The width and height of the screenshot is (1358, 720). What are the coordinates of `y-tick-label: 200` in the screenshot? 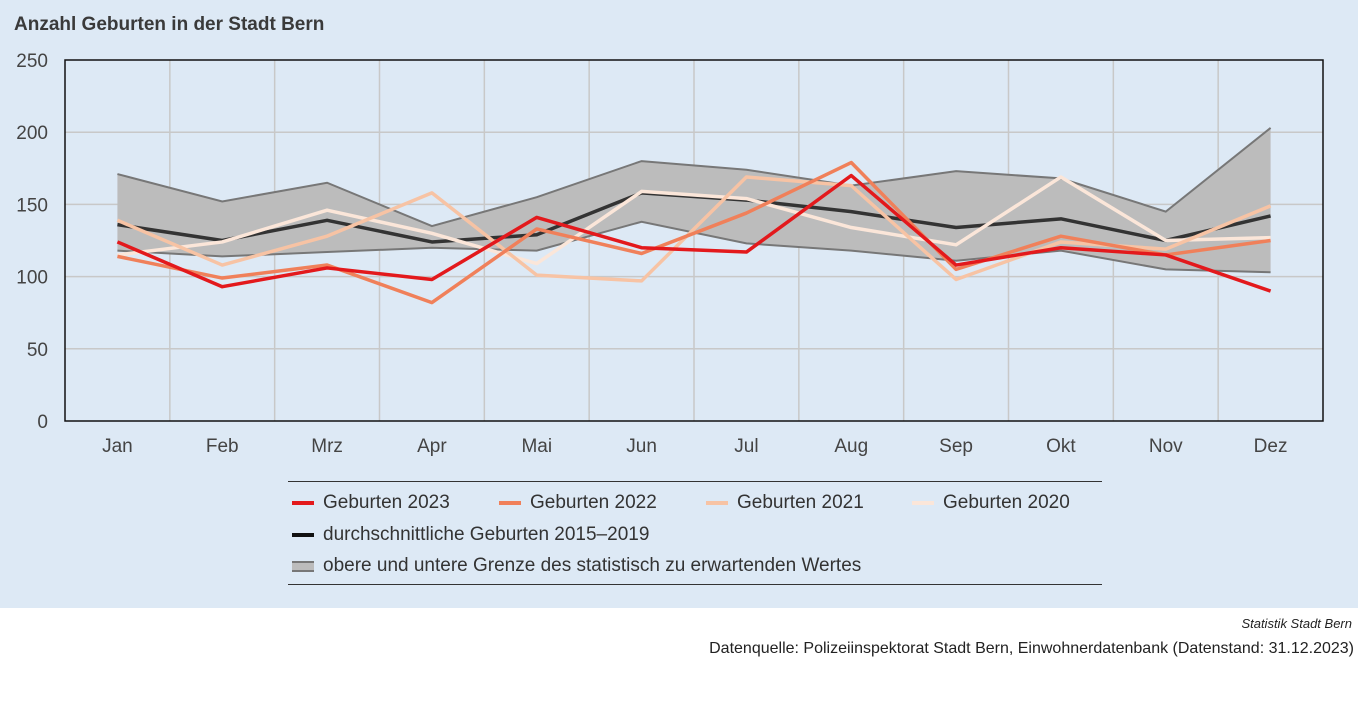 It's located at (32, 133).